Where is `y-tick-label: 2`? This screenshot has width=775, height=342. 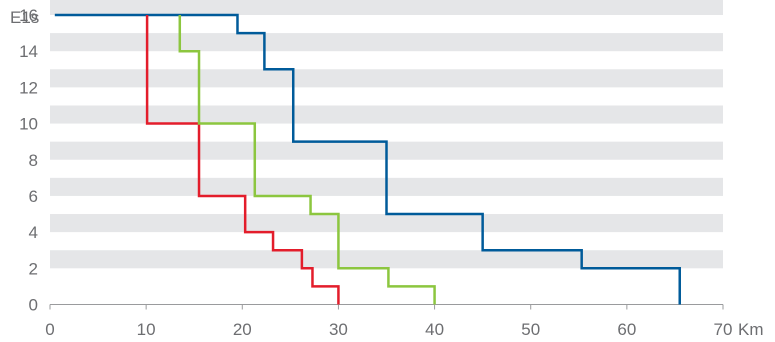
y-tick-label: 2 is located at coordinates (33, 268).